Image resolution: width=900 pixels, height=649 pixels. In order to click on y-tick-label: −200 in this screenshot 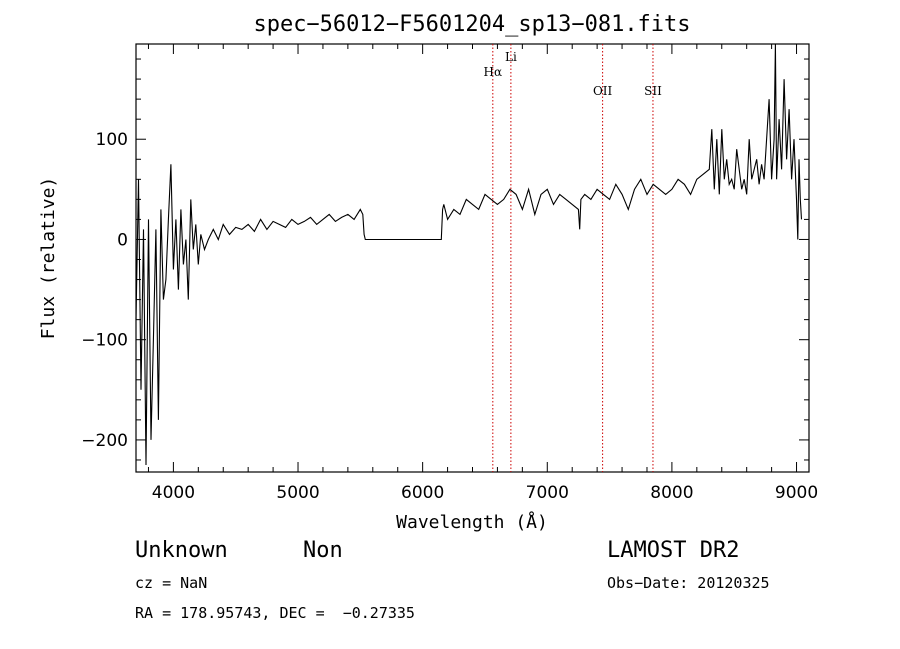, I will do `click(104, 441)`.